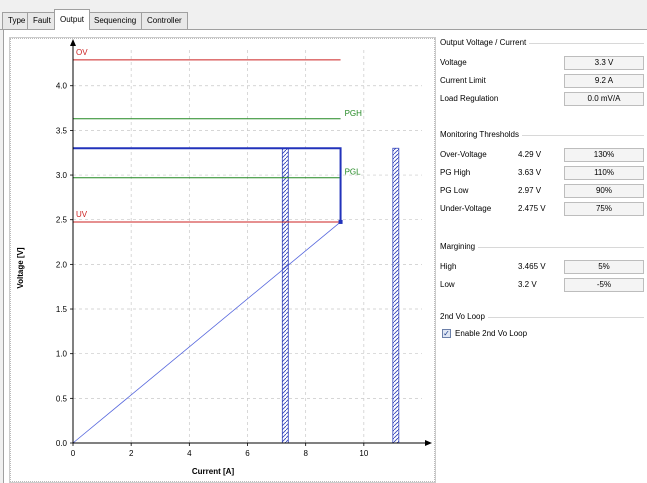 Image resolution: width=647 pixels, height=483 pixels. Describe the element at coordinates (604, 173) in the screenshot. I see `pg-high-percent-field: 110%` at that location.